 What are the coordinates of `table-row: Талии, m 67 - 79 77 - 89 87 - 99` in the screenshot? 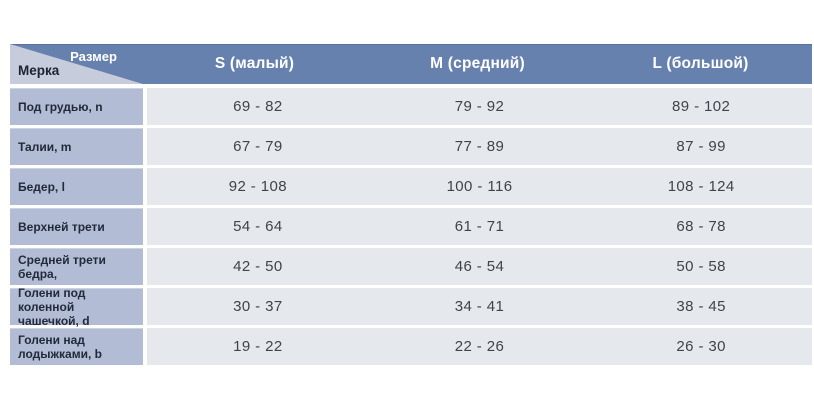 It's located at (411, 146).